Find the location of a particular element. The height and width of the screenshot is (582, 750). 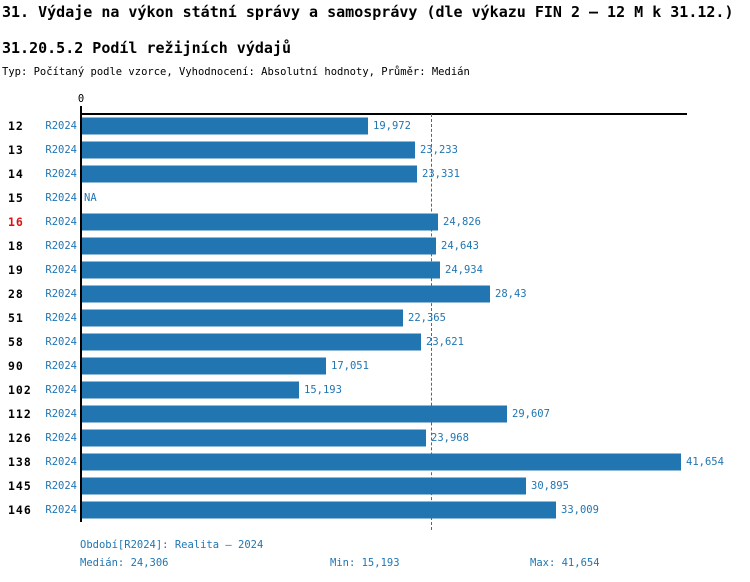

x-axis-zero-tick is located at coordinates (81, 110).